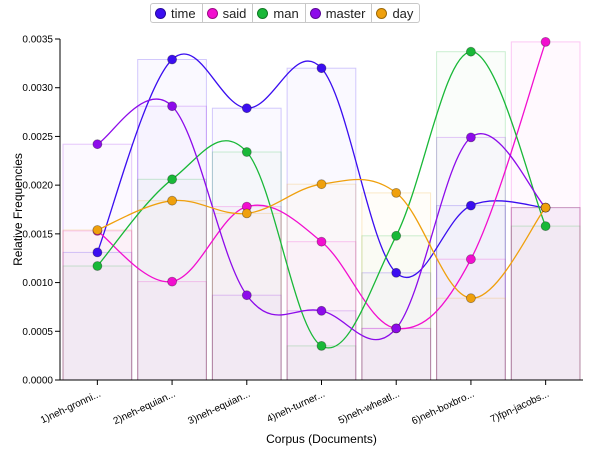 This screenshot has height=467, width=595. I want to click on y-tick-label: 0.0000, so click(37, 381).